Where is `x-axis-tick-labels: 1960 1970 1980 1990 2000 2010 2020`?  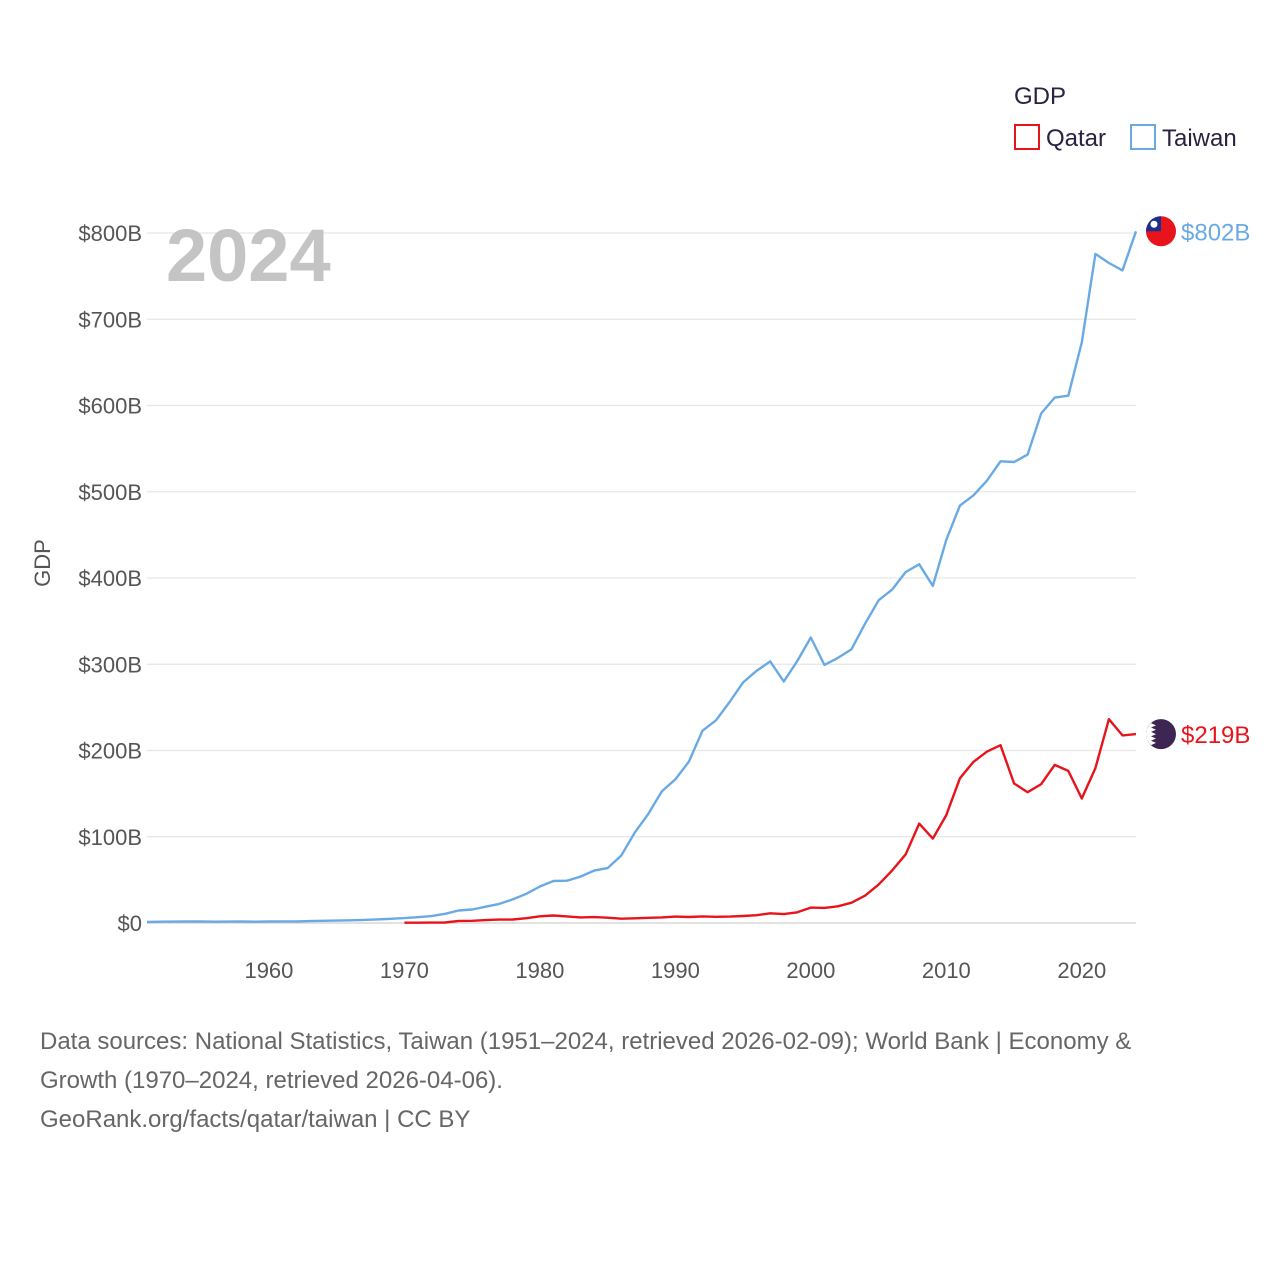 x-axis-tick-labels: 1960 1970 1980 1990 2000 2010 2020 is located at coordinates (675, 970).